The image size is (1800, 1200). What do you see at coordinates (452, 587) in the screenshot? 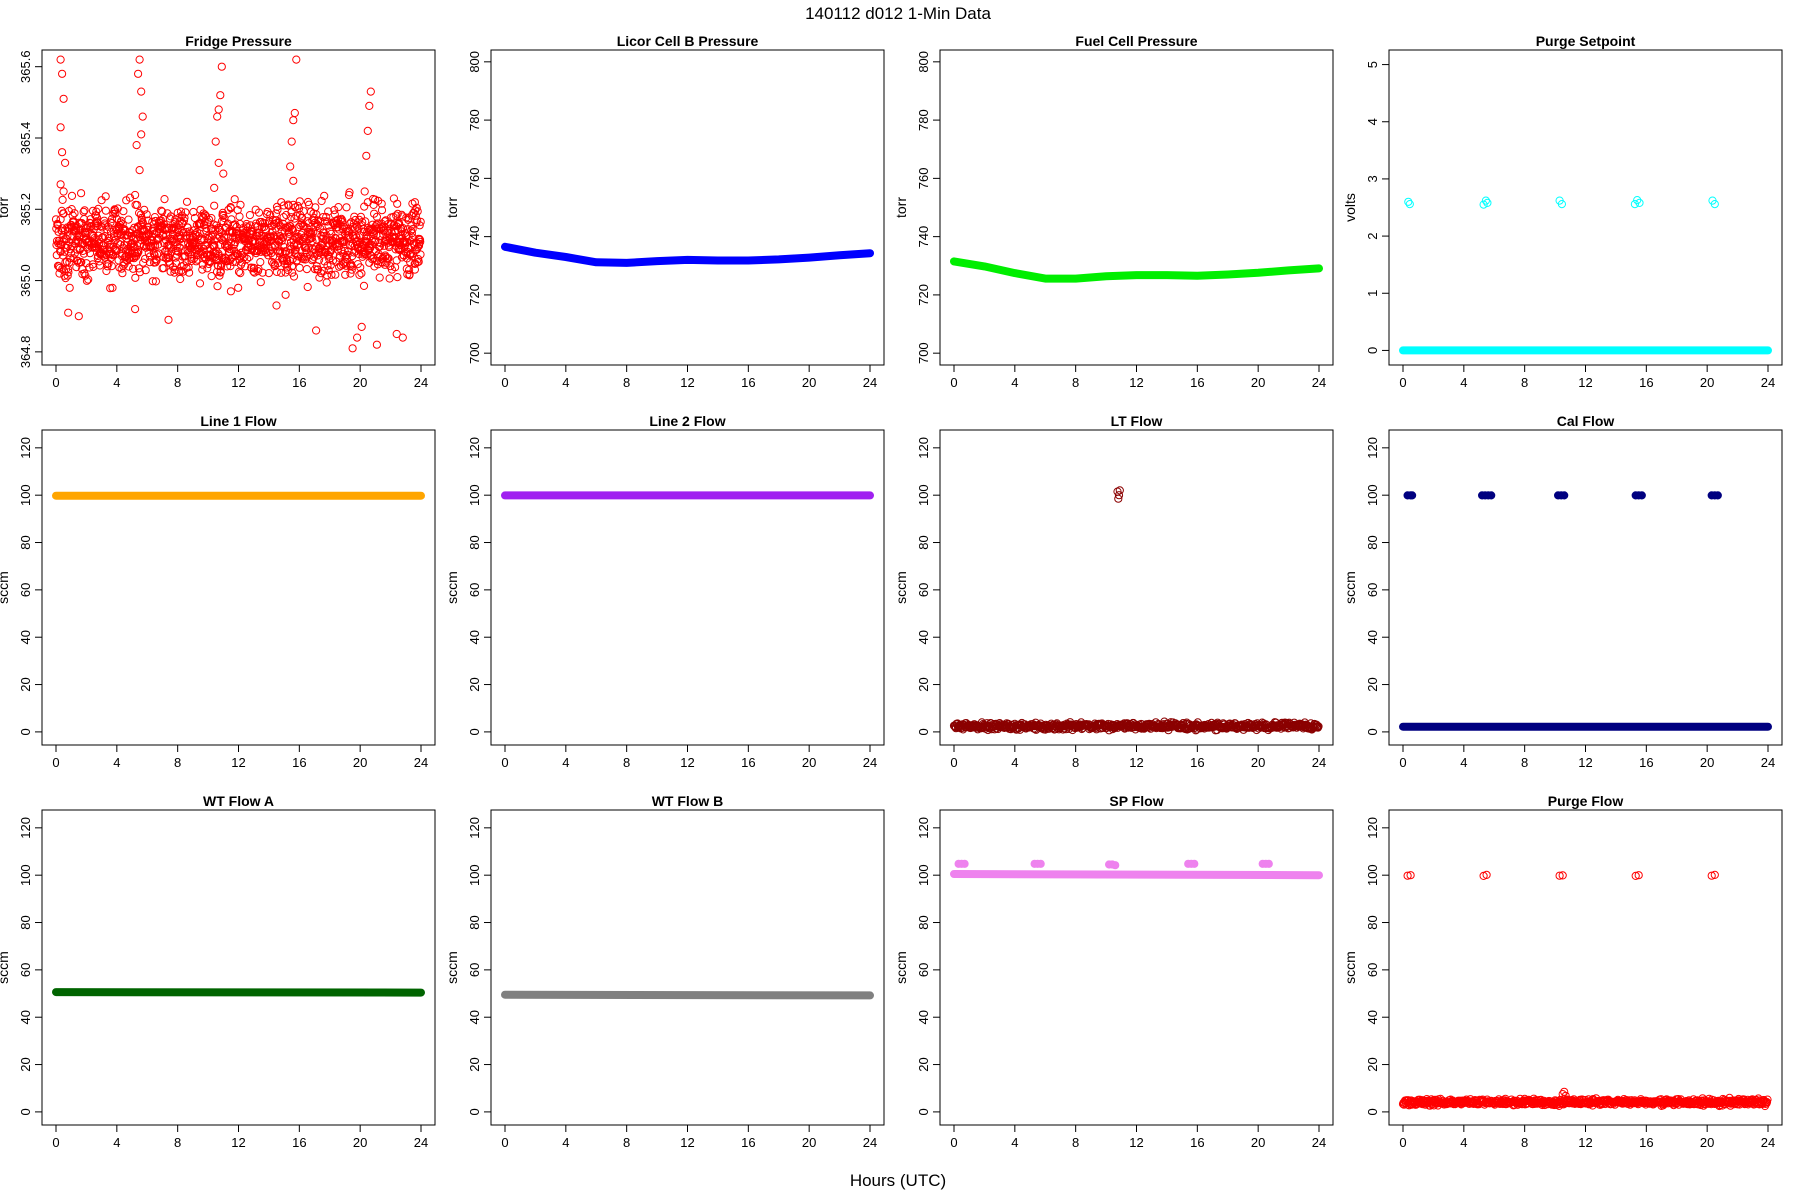
I see `y-axis-label: sccm` at bounding box center [452, 587].